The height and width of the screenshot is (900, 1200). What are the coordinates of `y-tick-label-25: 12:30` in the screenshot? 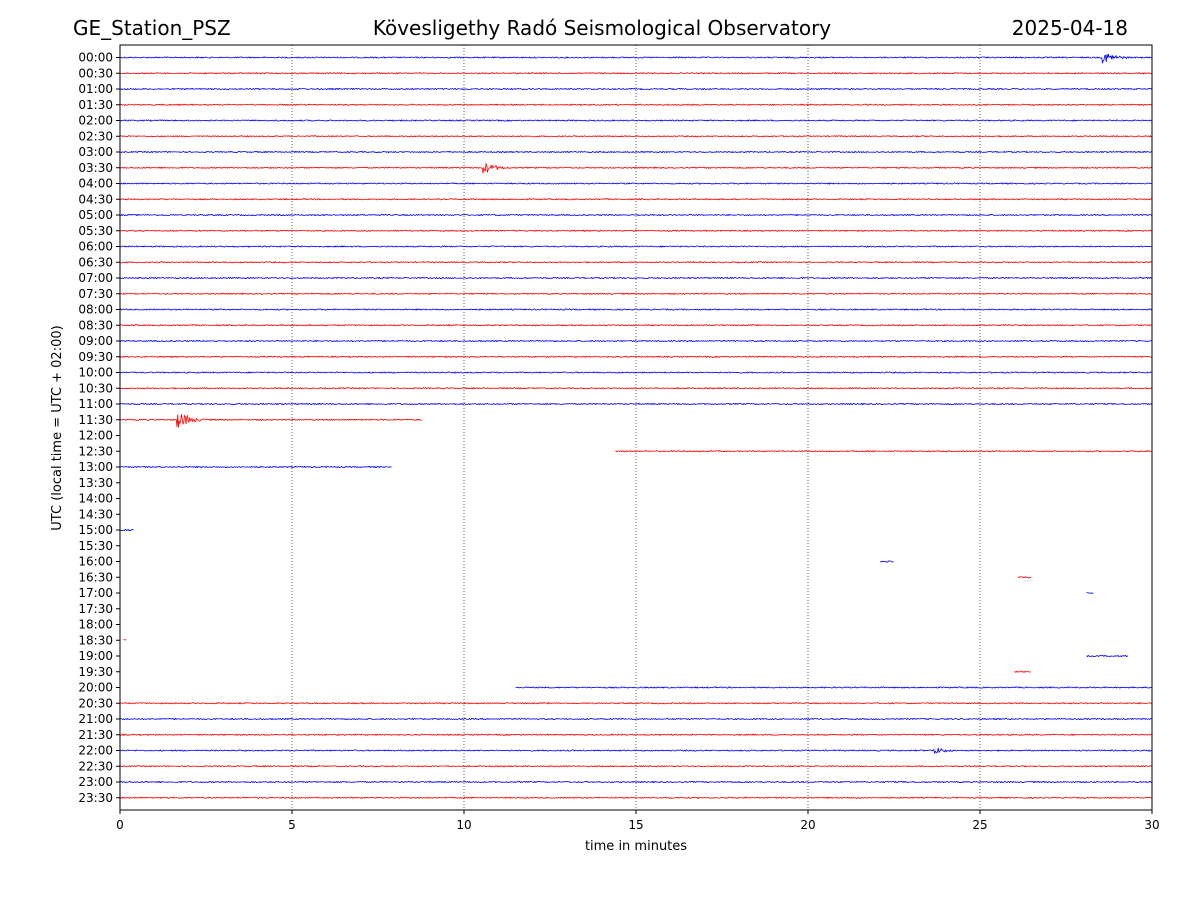 It's located at (95, 451).